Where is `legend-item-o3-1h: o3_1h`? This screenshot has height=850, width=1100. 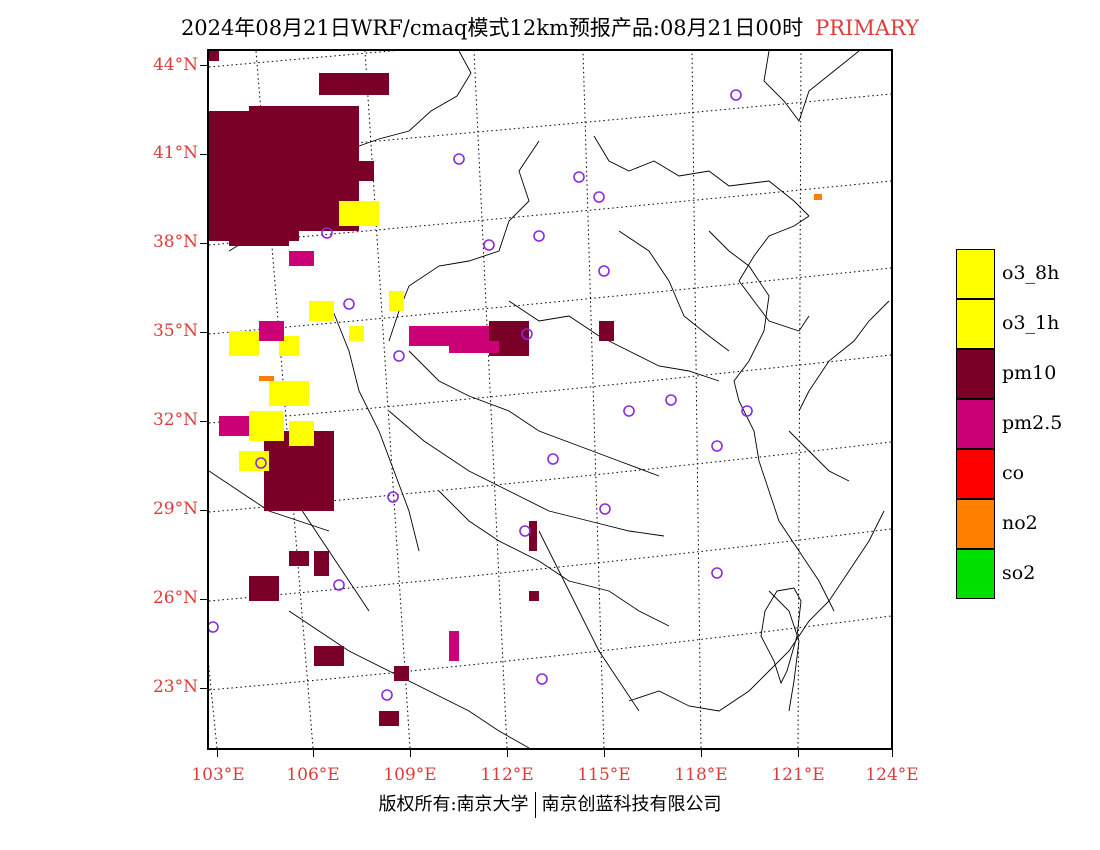
legend-item-o3-1h: o3_1h is located at coordinates (1016, 324).